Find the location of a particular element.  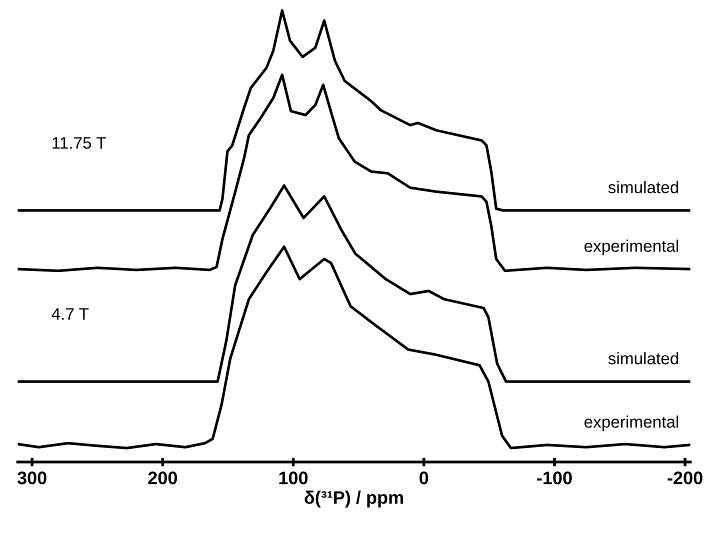

annotation: 11.75 T is located at coordinates (79, 143).